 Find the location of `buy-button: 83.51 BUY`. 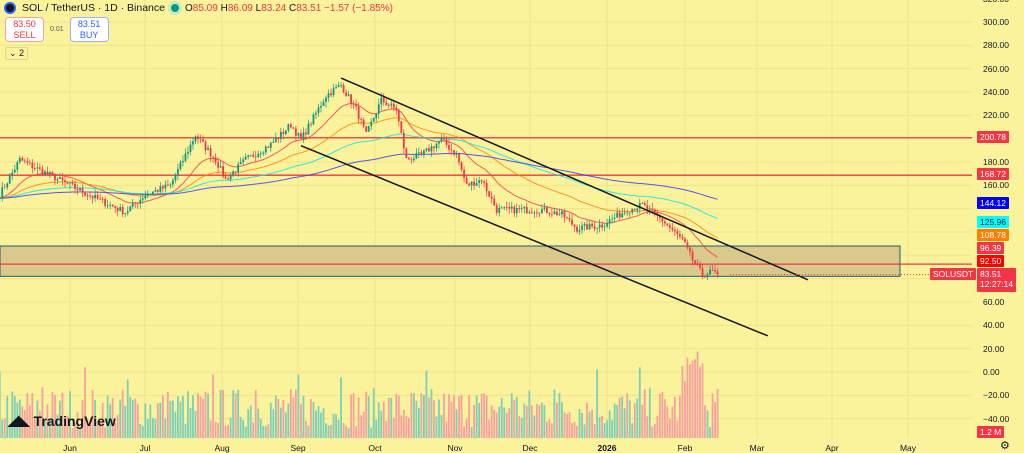

buy-button: 83.51 BUY is located at coordinates (89, 29).